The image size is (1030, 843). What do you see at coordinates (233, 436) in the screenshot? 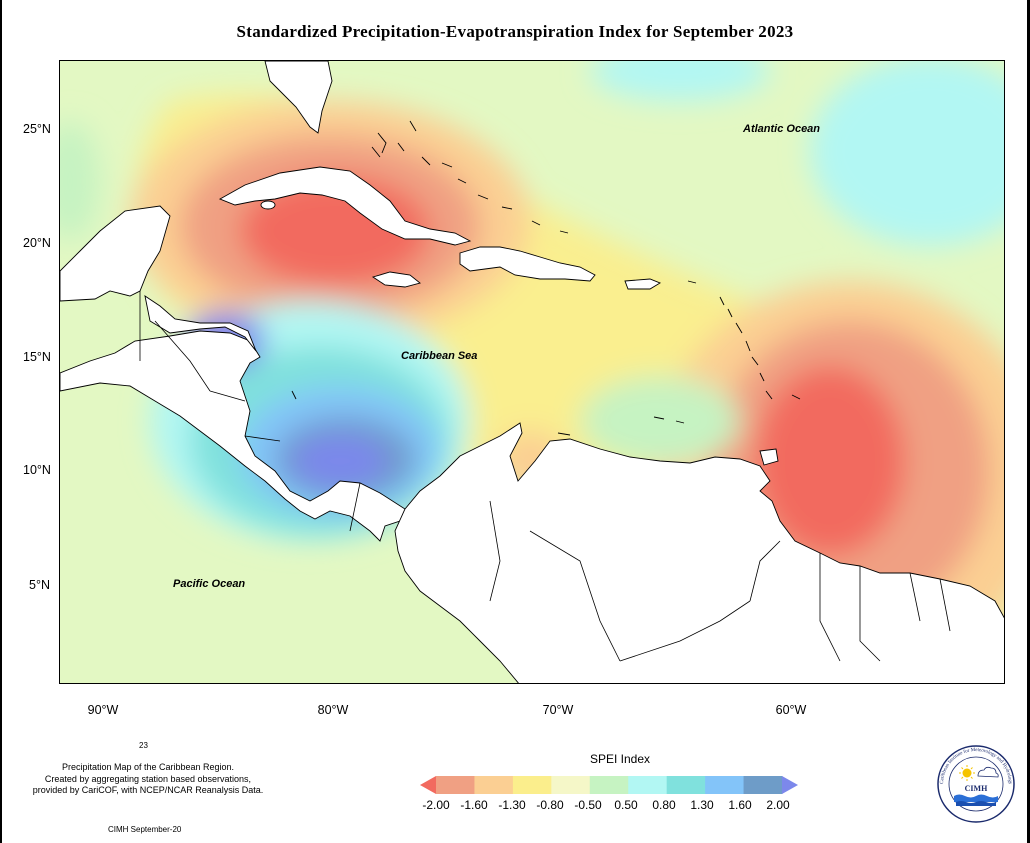
I see `central-america` at bounding box center [233, 436].